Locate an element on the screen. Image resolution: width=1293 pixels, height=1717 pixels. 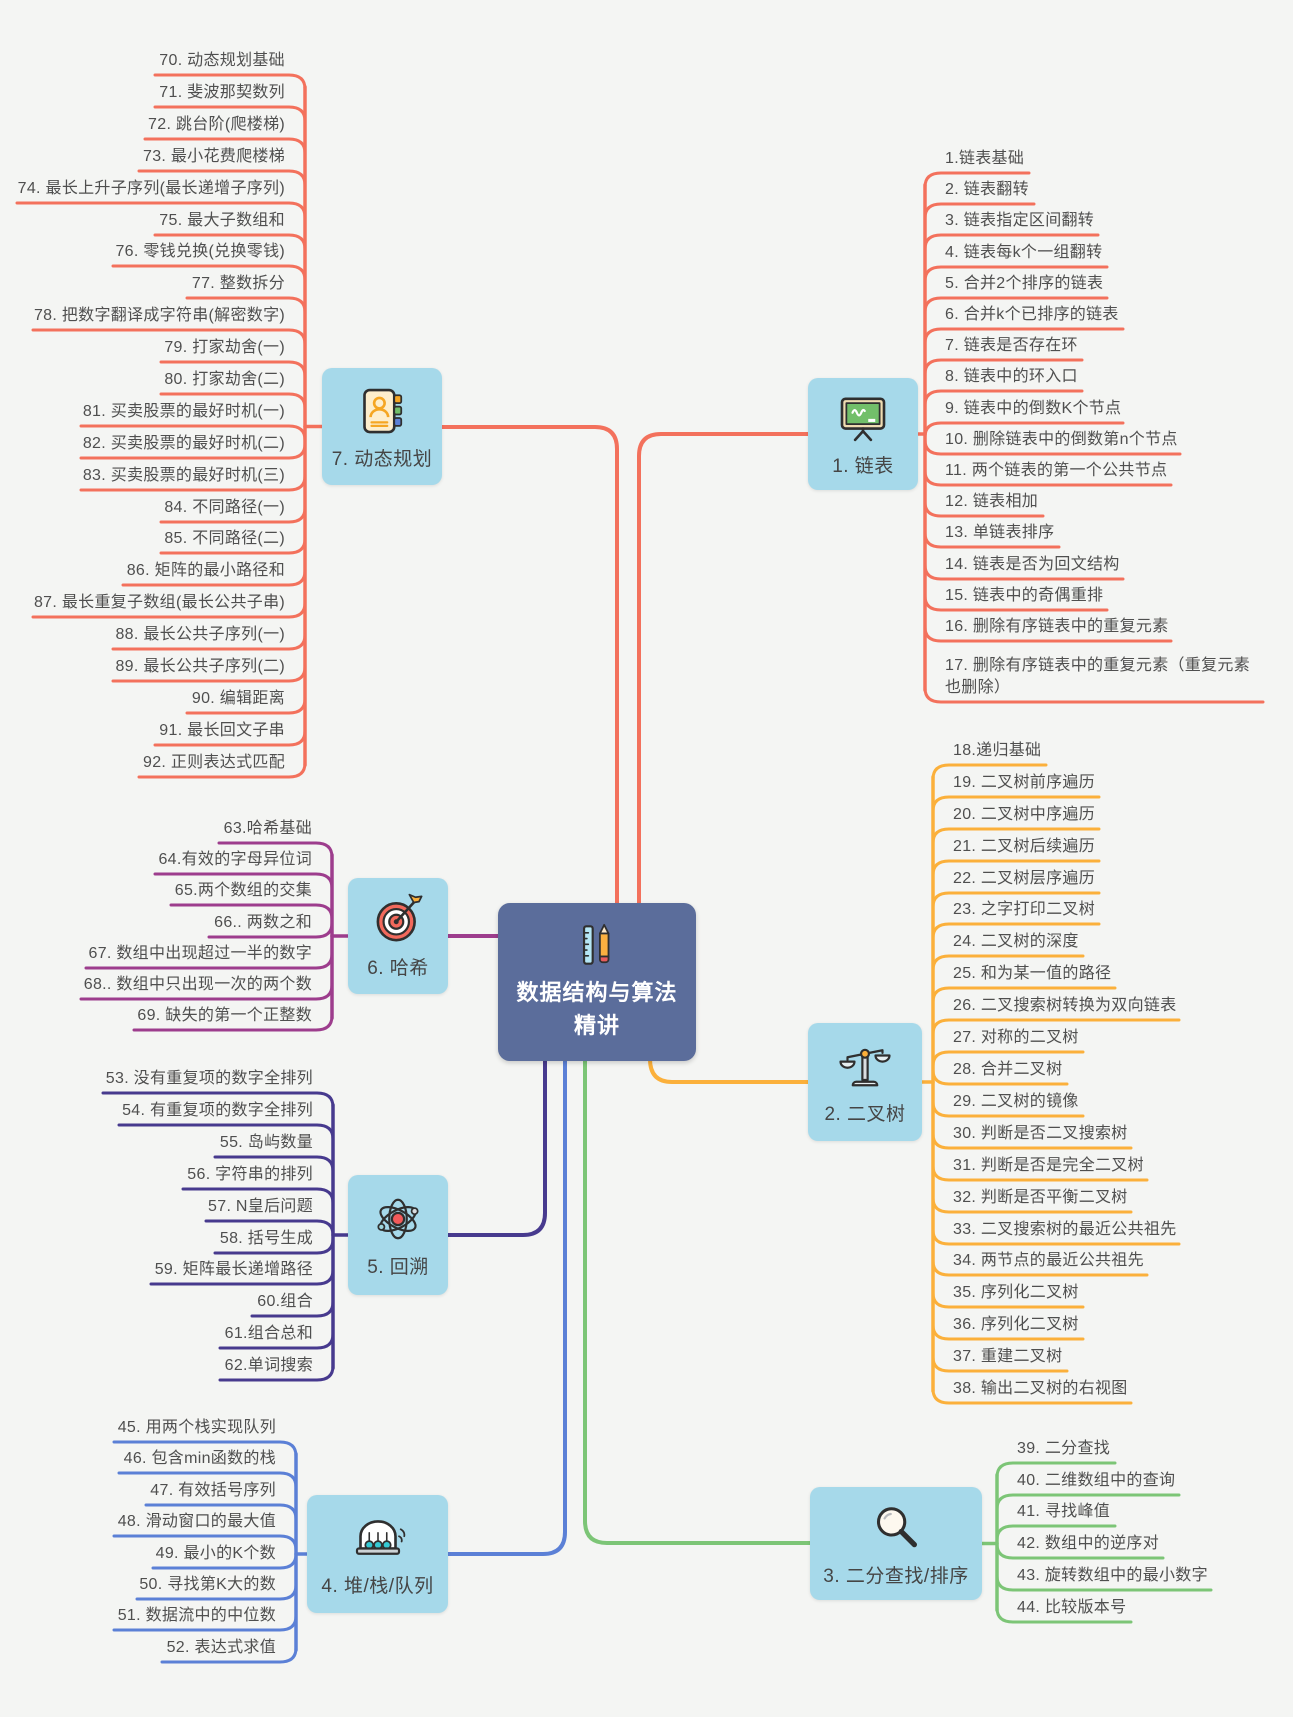
topic-item: 70. 动态规划基础 is located at coordinates (222, 60).